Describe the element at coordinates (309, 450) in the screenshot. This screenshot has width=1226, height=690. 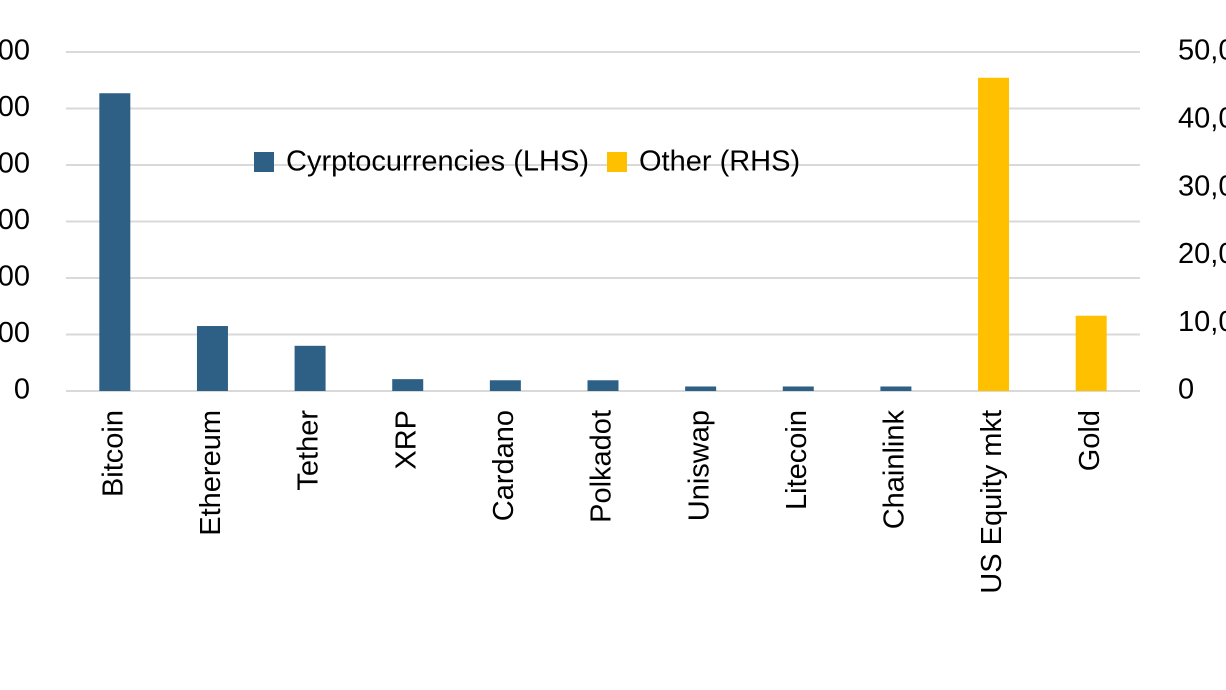
I see `x-tick-label: Tether` at that location.